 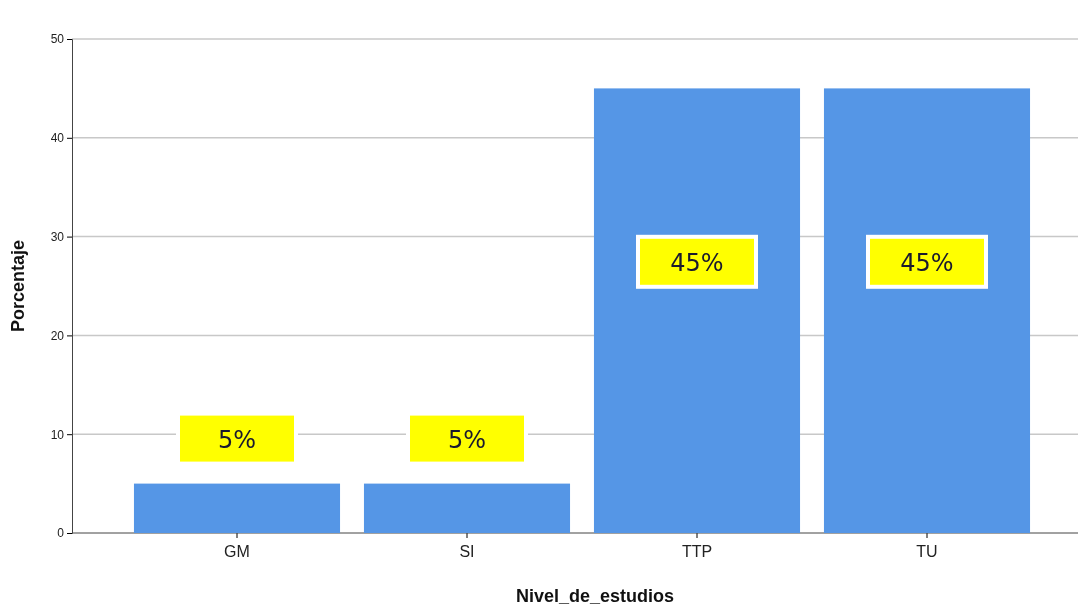 I want to click on x-tick-label: SI, so click(x=467, y=551).